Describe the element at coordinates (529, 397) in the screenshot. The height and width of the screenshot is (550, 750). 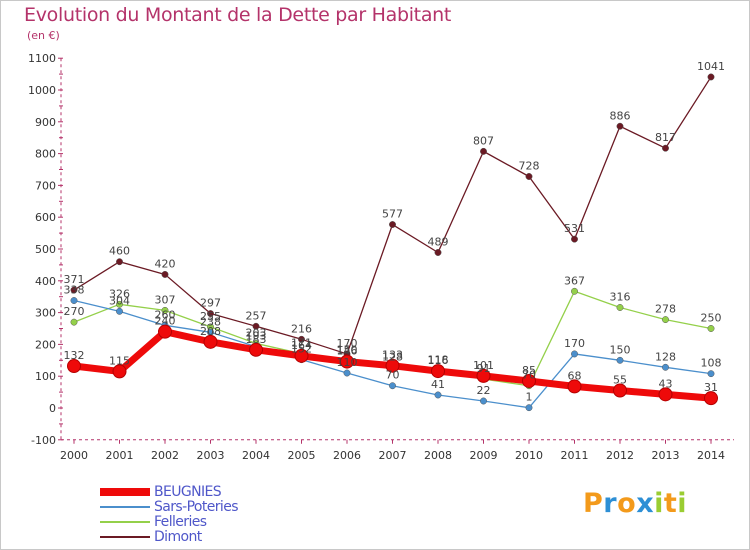
I see `data-label-sars-poteries: 1` at that location.